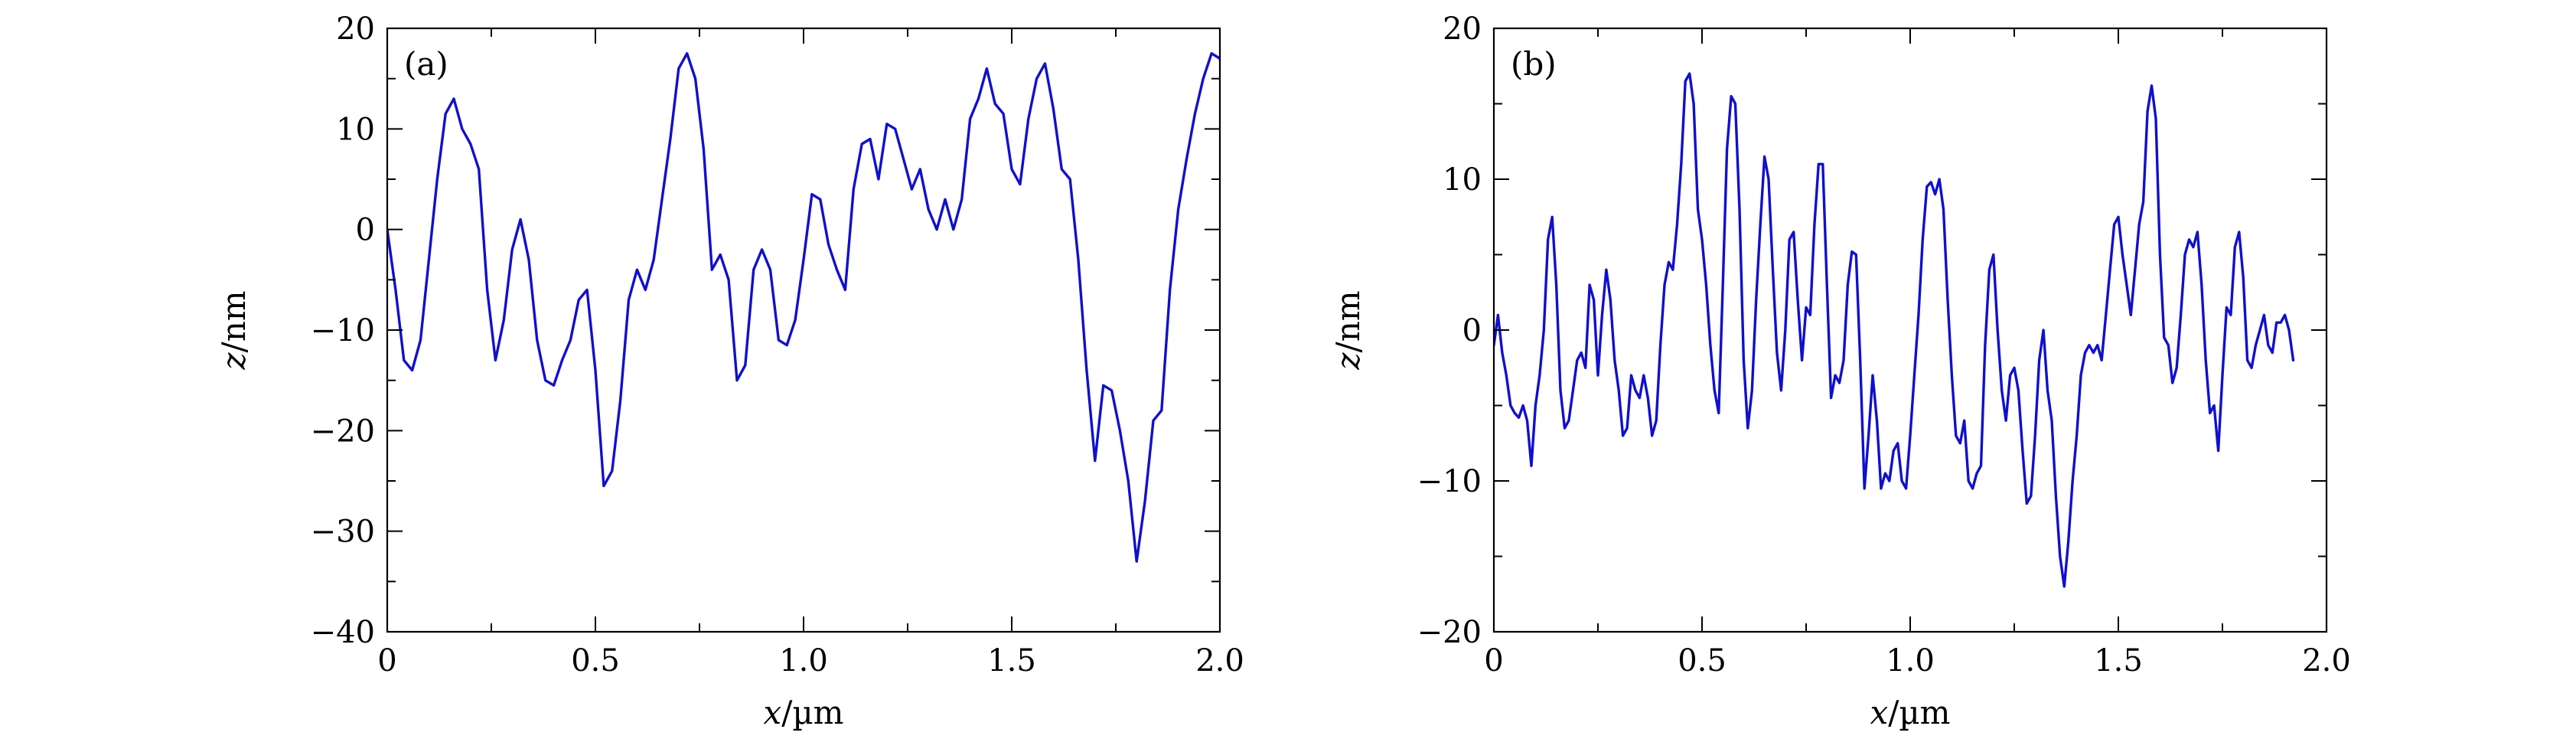 The height and width of the screenshot is (739, 2576). What do you see at coordinates (426, 64) in the screenshot?
I see `panel-label: (a)` at bounding box center [426, 64].